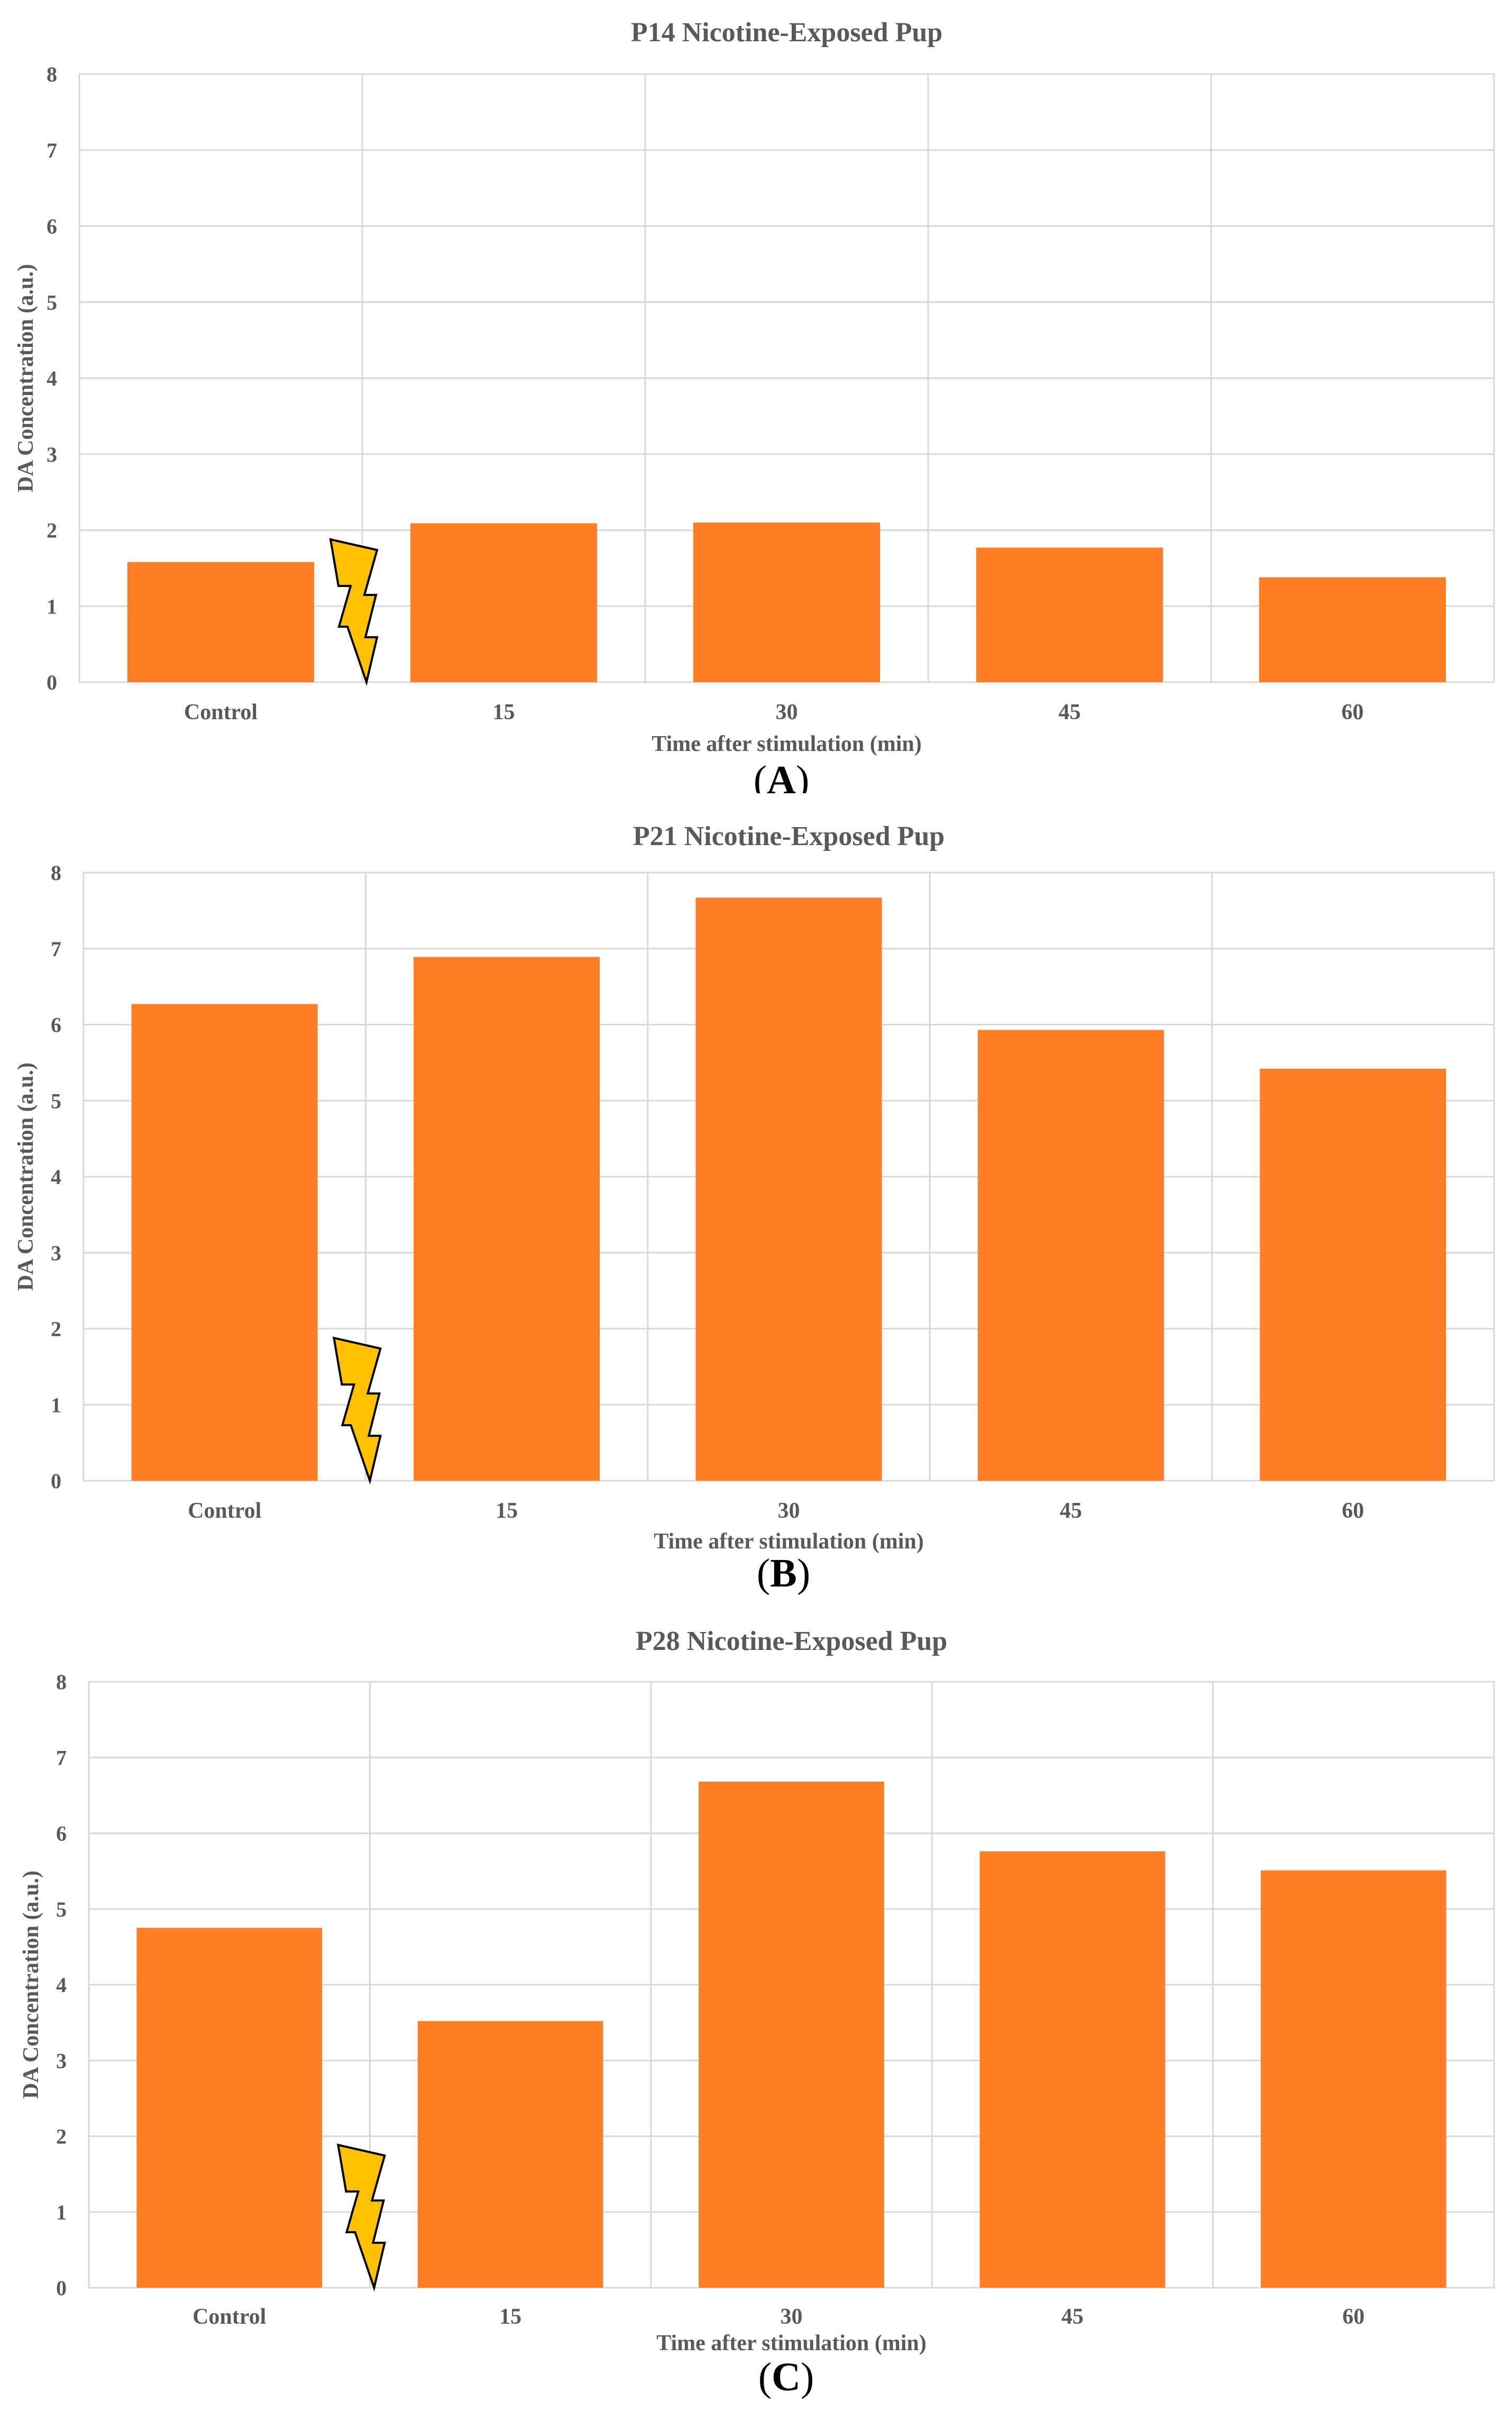 The height and width of the screenshot is (2430, 1512). What do you see at coordinates (56, 1101) in the screenshot?
I see `y-tick-label-b: 5` at bounding box center [56, 1101].